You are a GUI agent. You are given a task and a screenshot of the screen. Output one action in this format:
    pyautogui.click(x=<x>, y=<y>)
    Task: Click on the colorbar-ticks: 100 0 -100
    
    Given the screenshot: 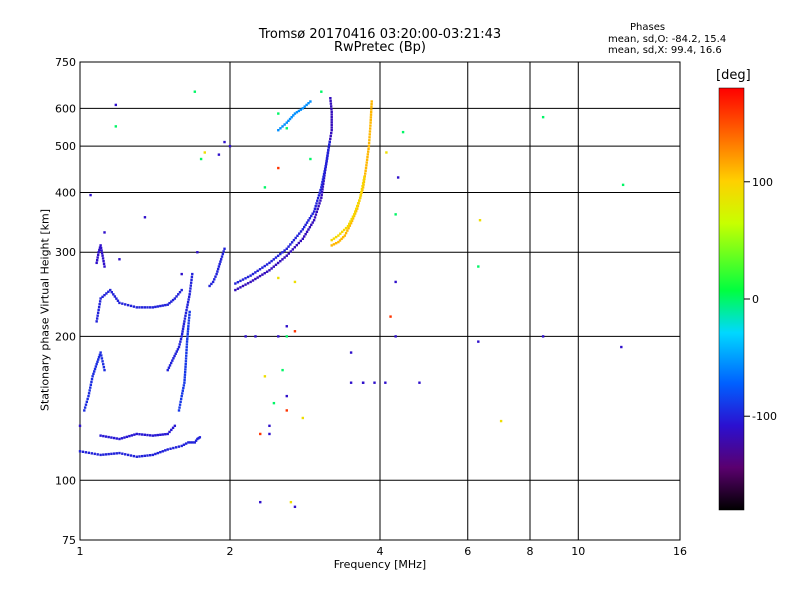 What is the action you would take?
    pyautogui.click(x=760, y=299)
    